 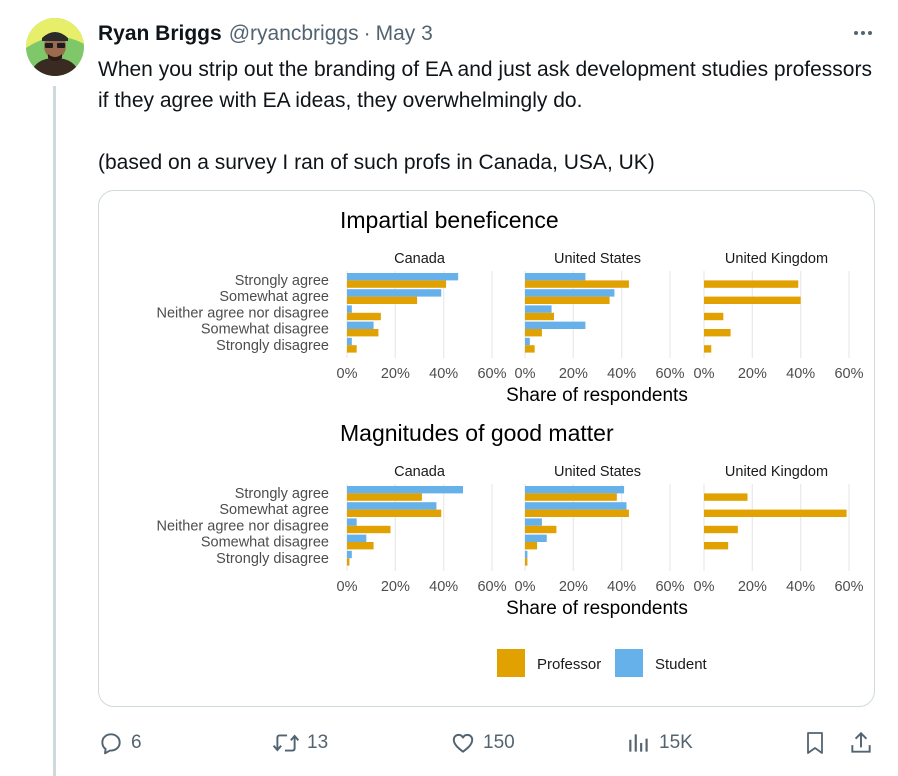 What do you see at coordinates (111, 744) in the screenshot?
I see `reply-icon` at bounding box center [111, 744].